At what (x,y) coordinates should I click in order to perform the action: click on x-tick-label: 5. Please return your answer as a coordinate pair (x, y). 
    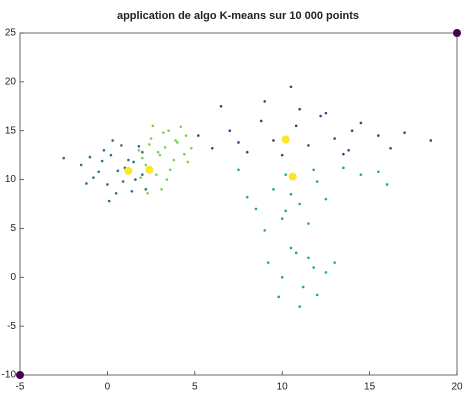
    Looking at the image, I should click on (195, 387).